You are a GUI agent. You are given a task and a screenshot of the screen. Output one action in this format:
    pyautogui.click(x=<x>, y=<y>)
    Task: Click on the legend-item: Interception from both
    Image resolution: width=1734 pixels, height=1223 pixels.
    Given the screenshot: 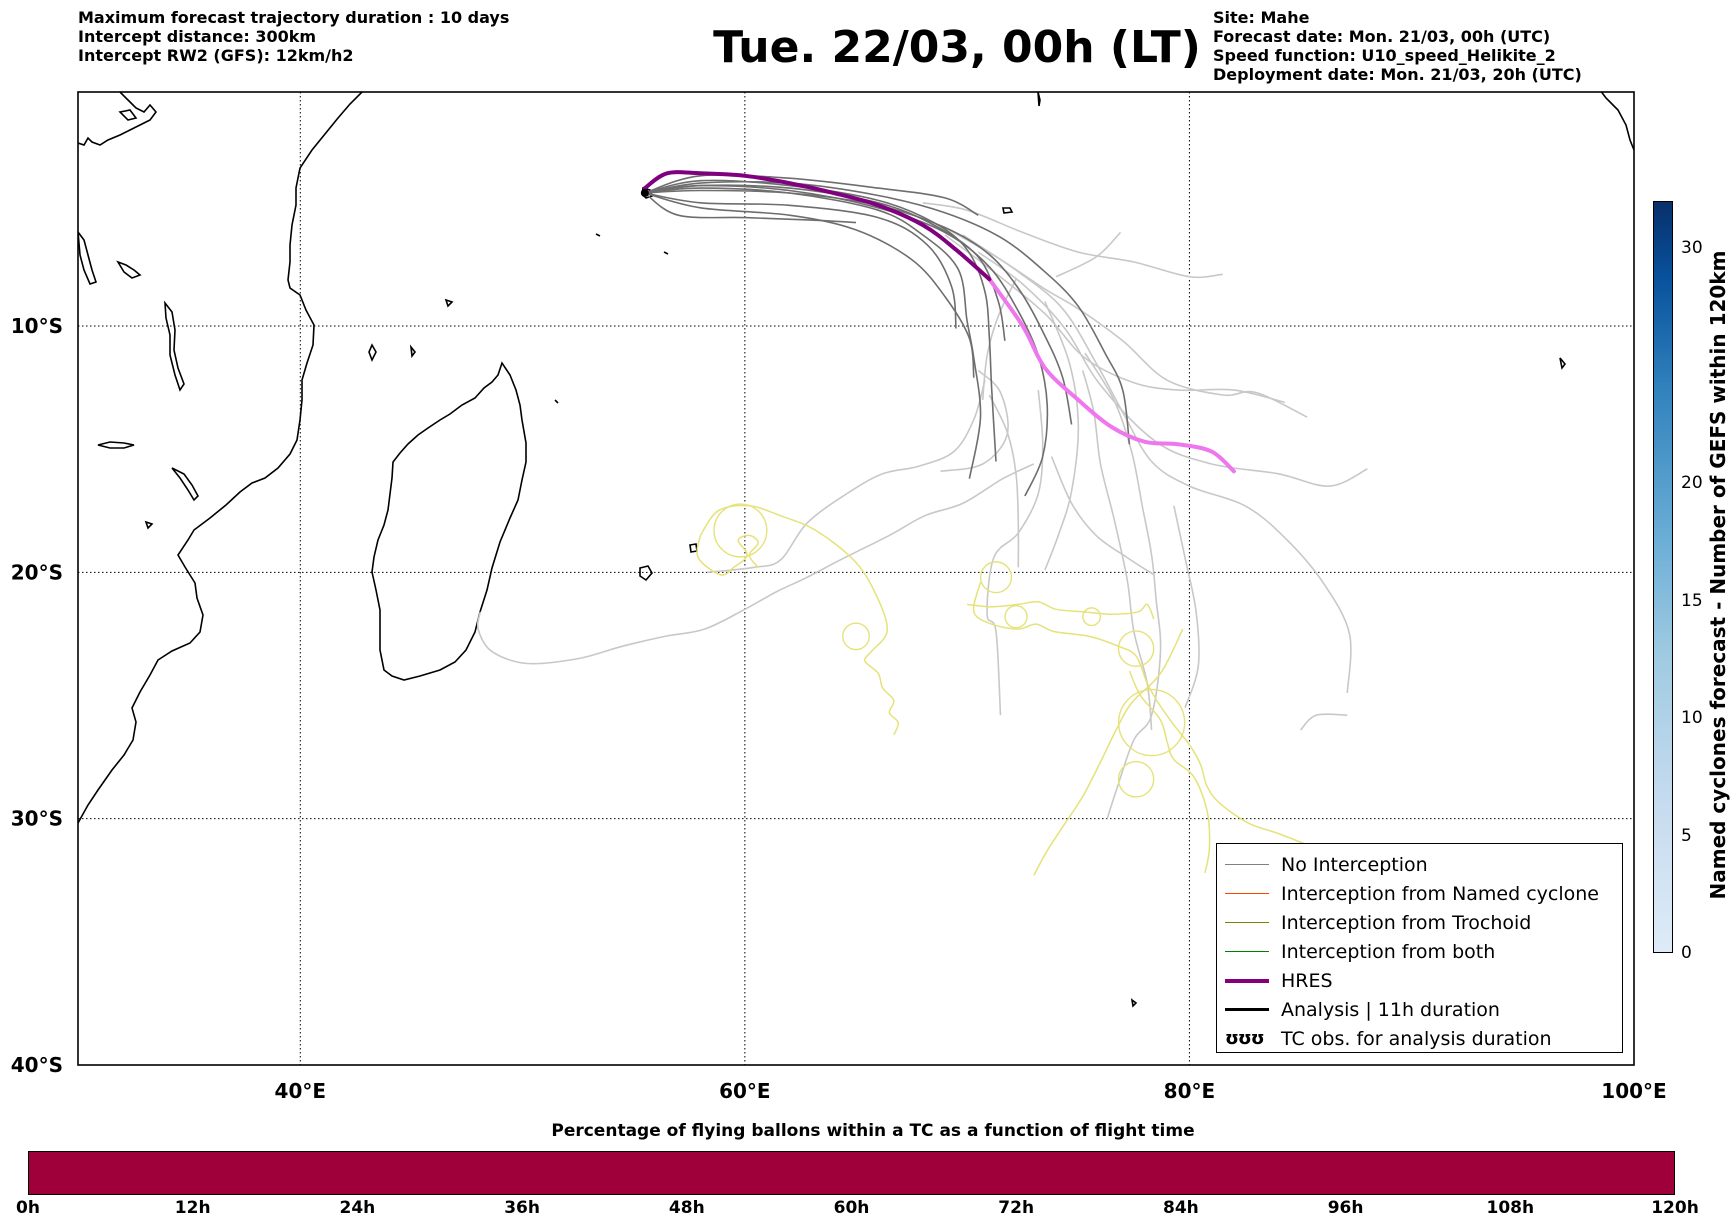 What is the action you would take?
    pyautogui.click(x=1419, y=951)
    